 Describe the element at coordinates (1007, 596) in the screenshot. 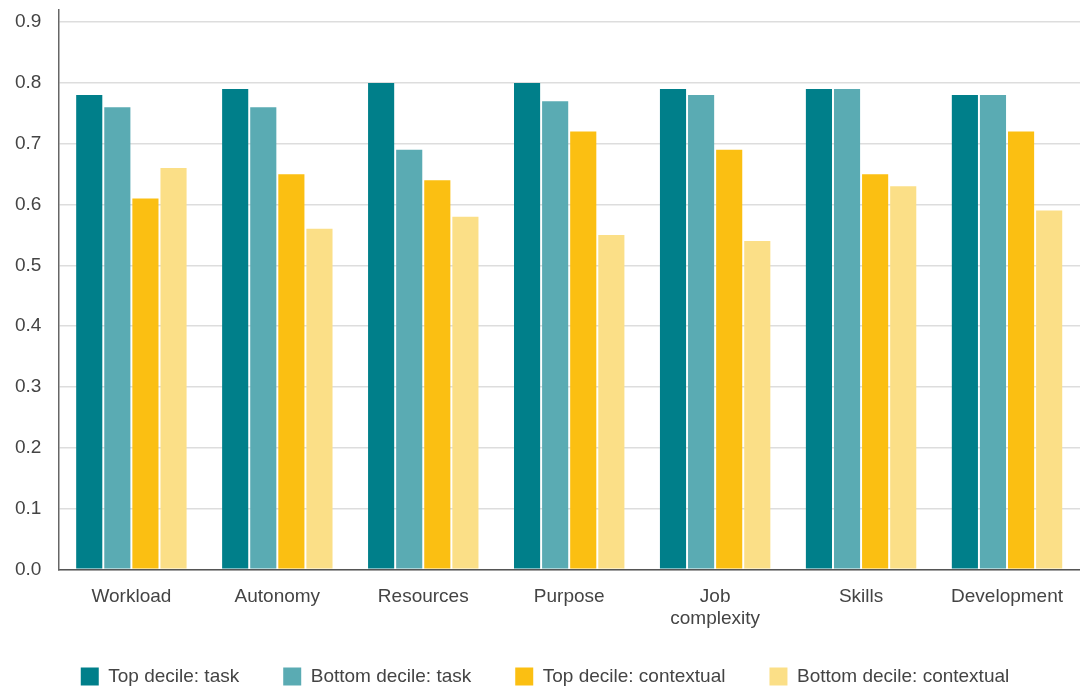

I see `x-tick-label: Development` at that location.